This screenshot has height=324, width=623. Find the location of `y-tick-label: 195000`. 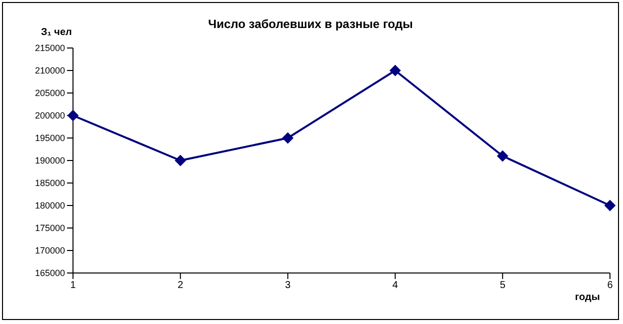

y-tick-label: 195000 is located at coordinates (49, 138).